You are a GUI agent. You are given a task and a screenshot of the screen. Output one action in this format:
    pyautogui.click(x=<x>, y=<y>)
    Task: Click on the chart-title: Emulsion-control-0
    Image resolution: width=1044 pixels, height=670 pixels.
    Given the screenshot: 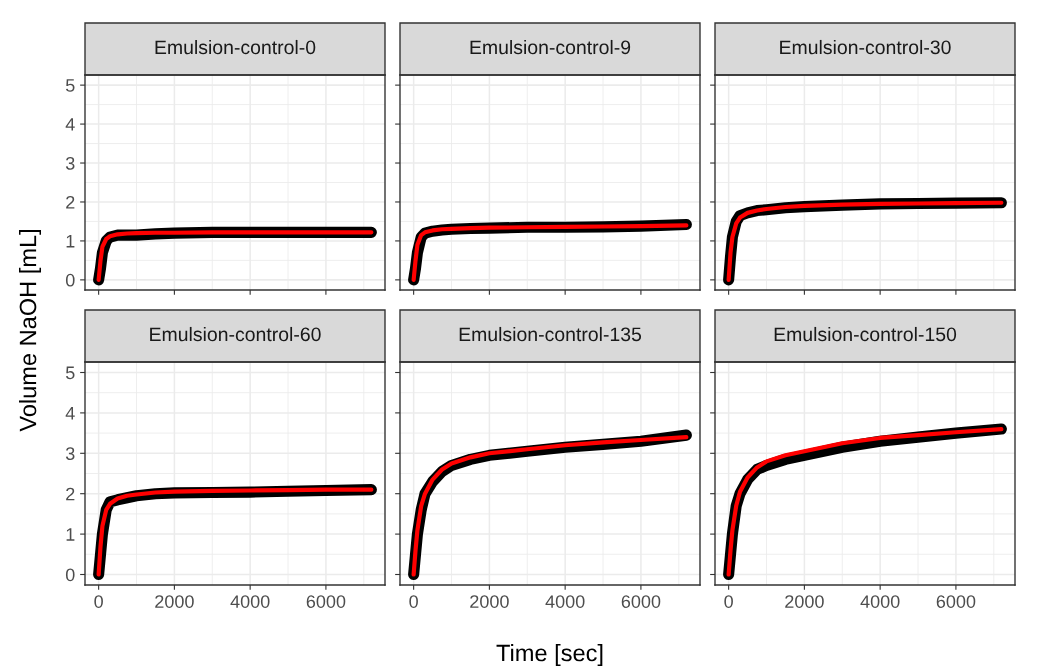 What is the action you would take?
    pyautogui.click(x=235, y=47)
    